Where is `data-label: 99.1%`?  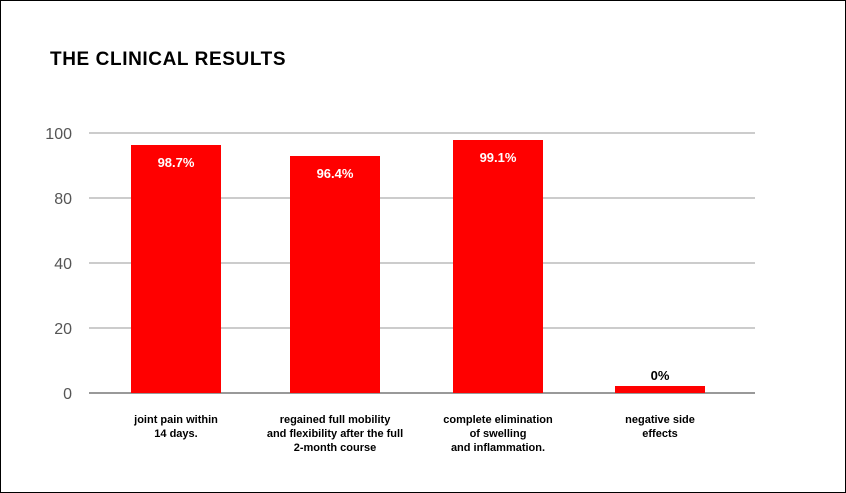
data-label: 99.1% is located at coordinates (498, 157).